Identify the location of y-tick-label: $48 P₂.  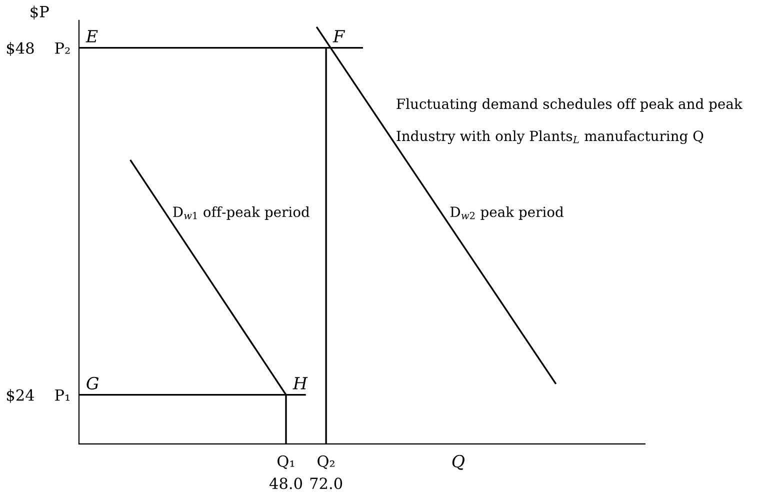
(38, 49).